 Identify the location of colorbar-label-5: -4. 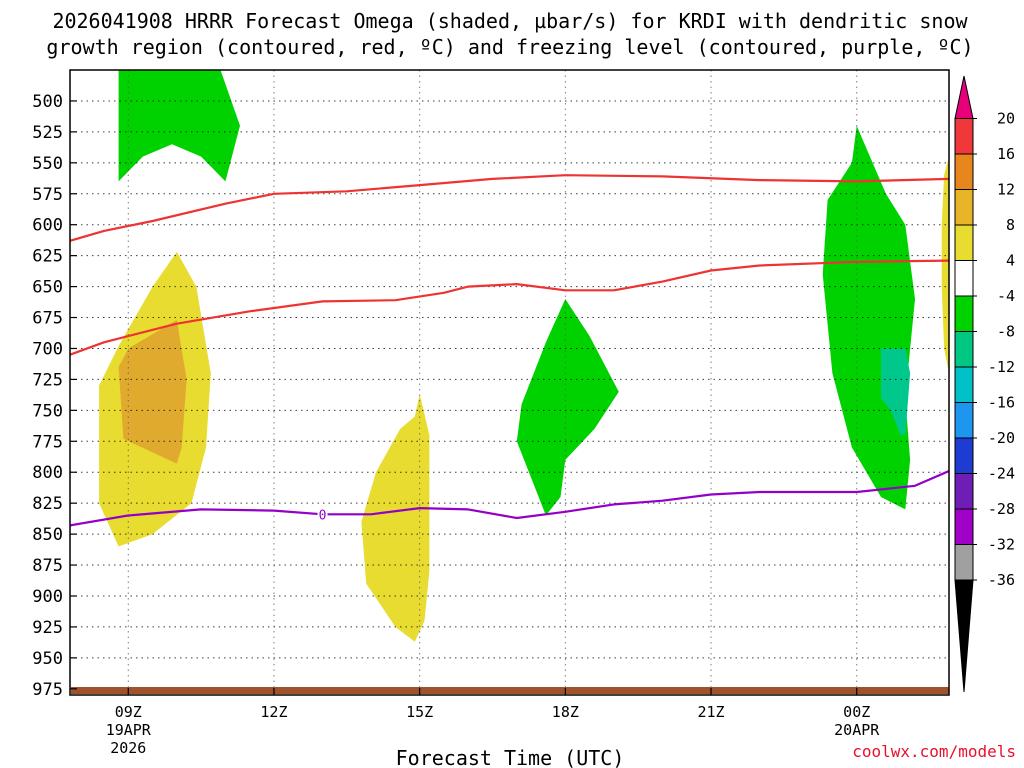
(1006, 296).